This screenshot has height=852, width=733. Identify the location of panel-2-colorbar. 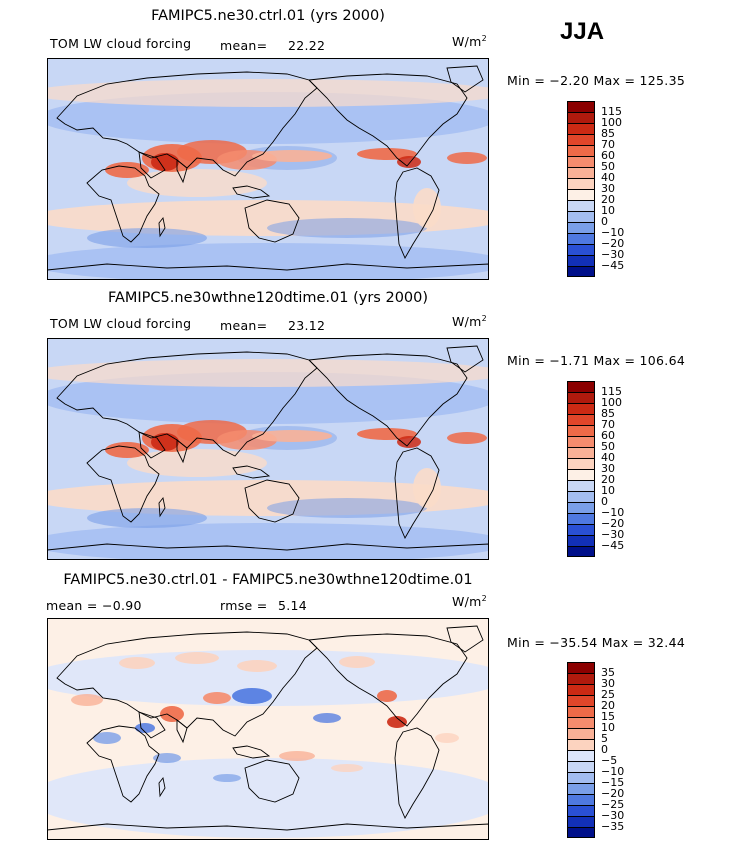
(581, 469).